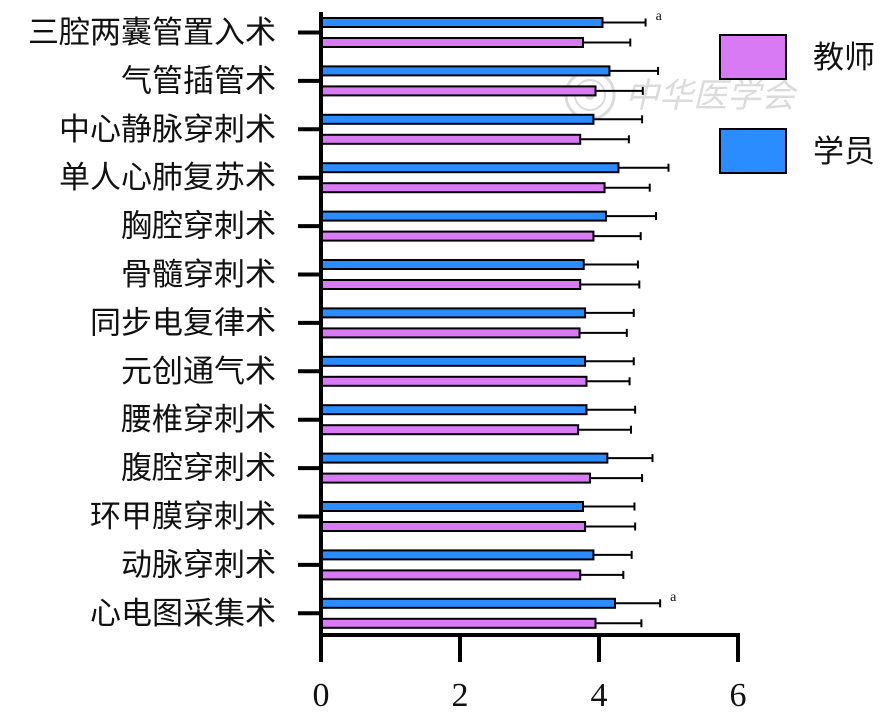 This screenshot has height=719, width=892. Describe the element at coordinates (753, 57) in the screenshot. I see `legend-swatch-teacher` at that location.